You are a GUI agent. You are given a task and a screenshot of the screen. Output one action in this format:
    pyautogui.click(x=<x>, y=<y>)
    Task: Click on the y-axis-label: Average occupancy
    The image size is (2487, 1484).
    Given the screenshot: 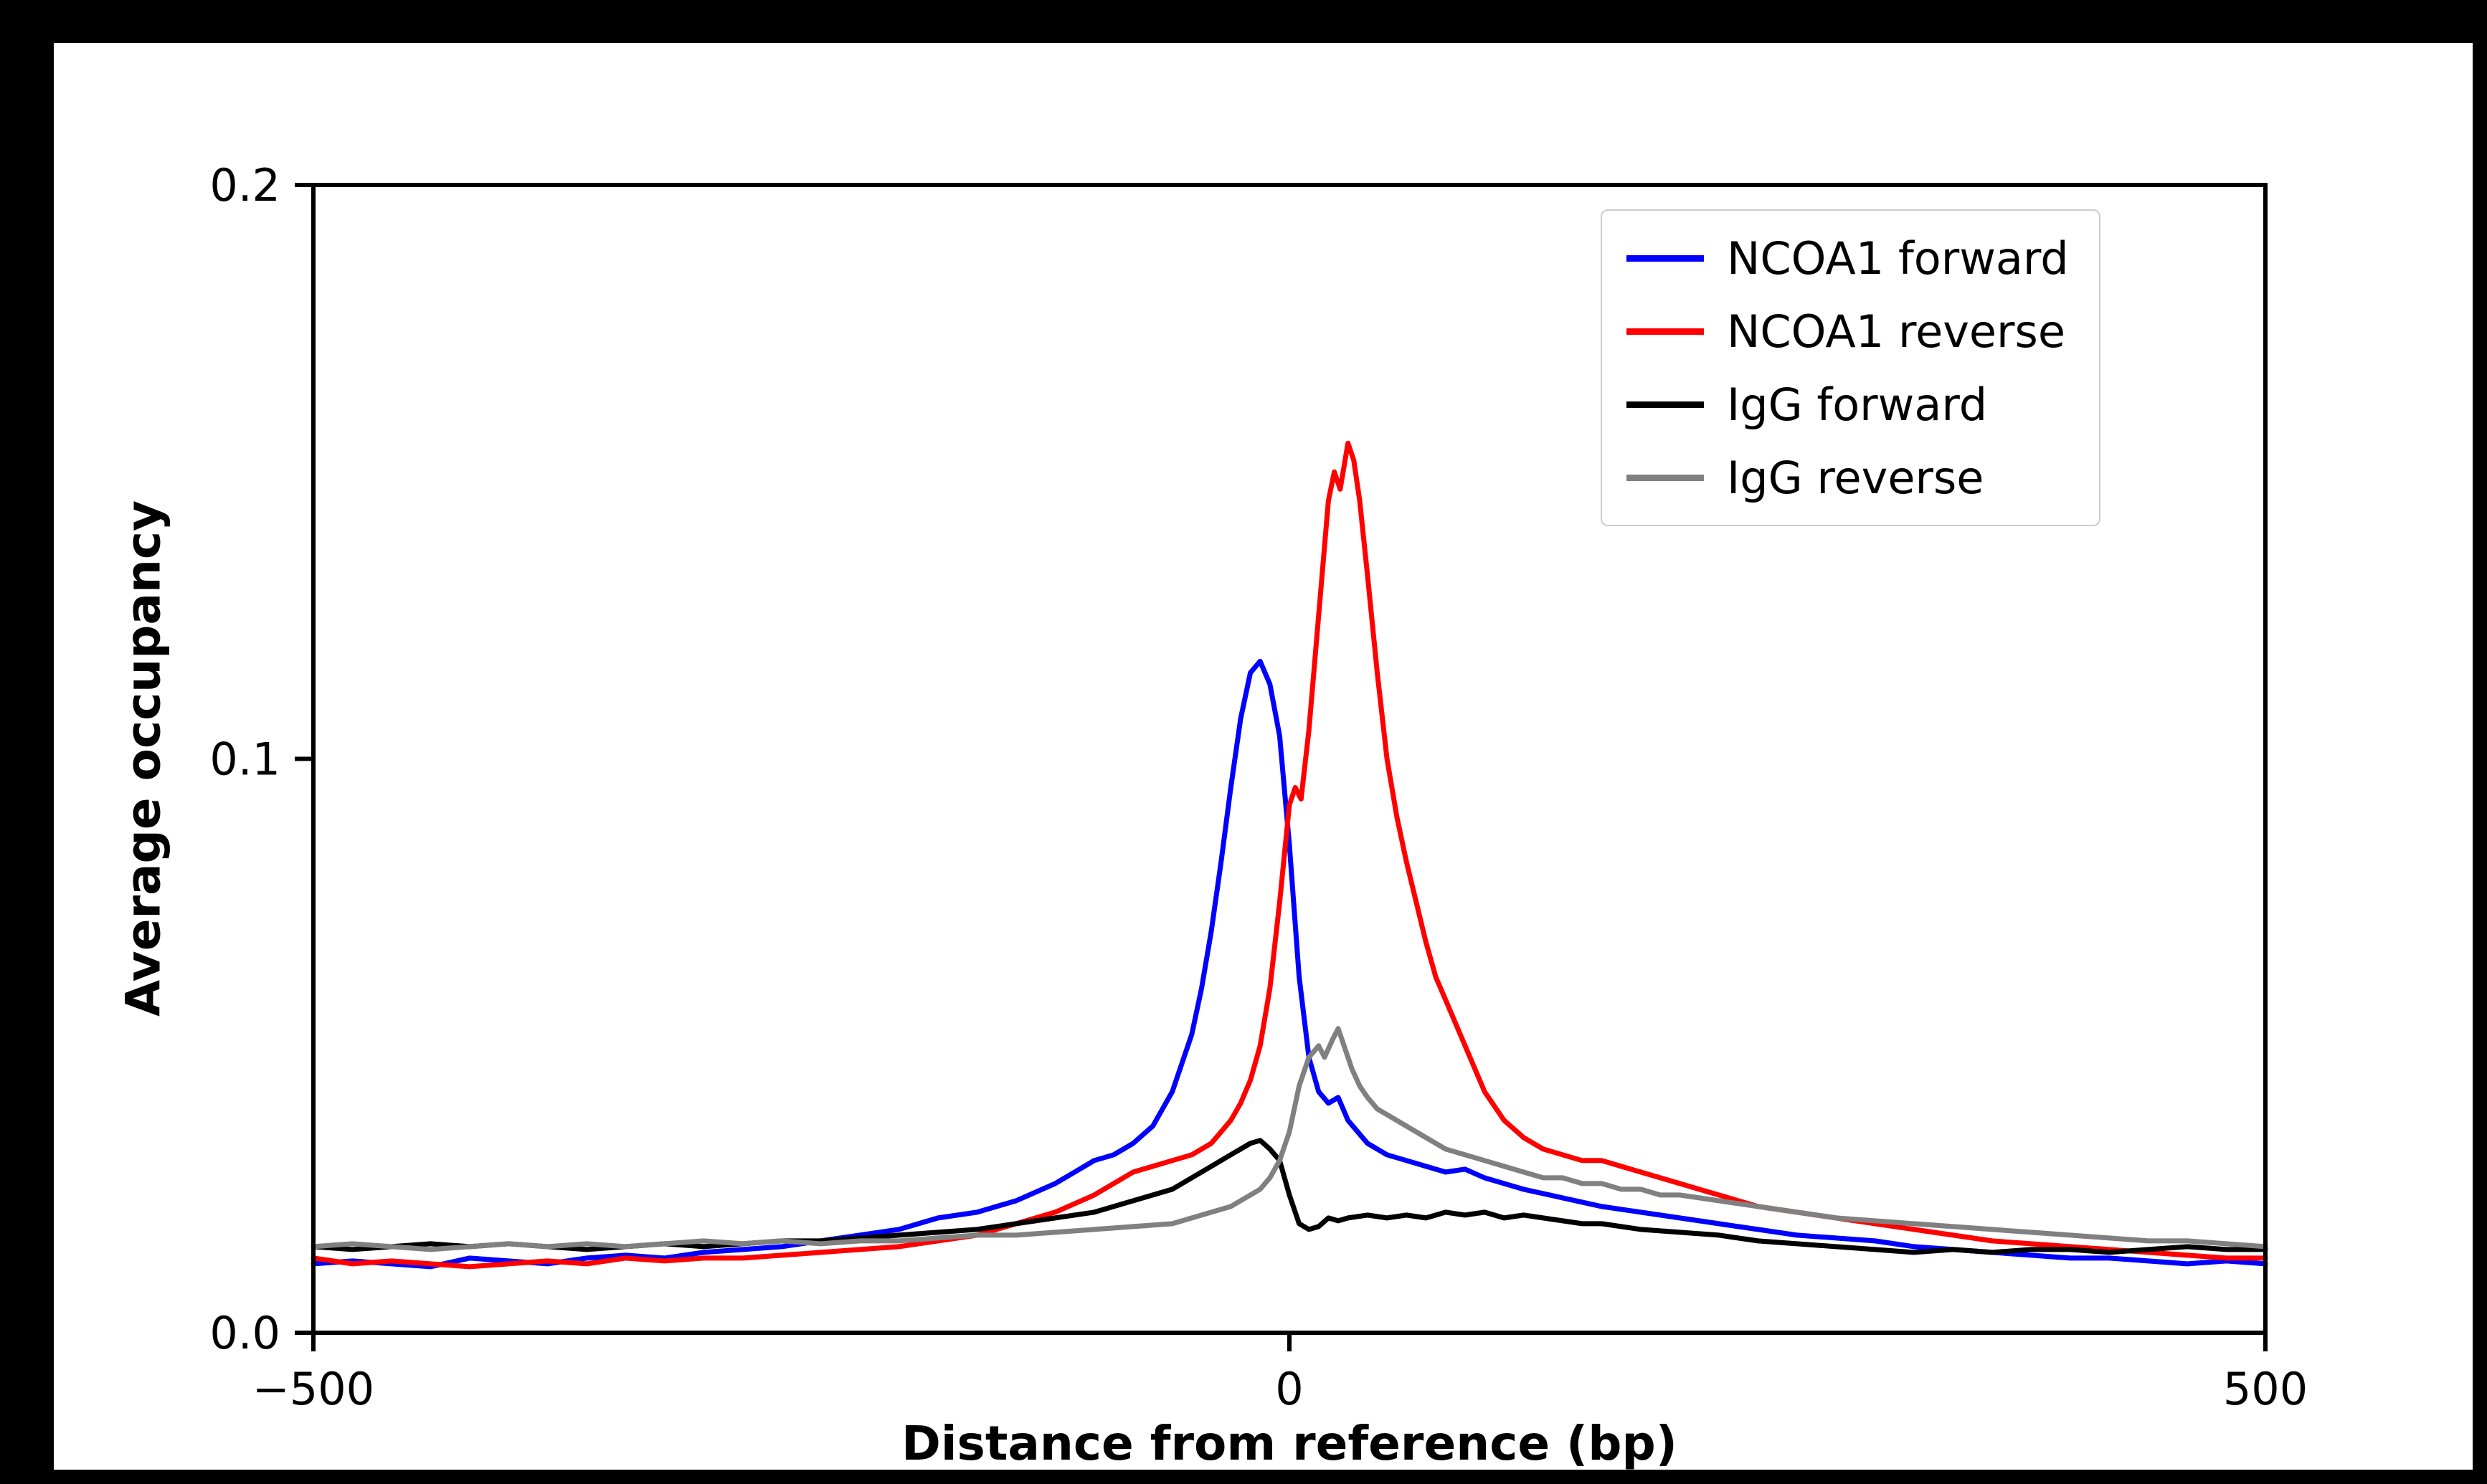 What is the action you would take?
    pyautogui.click(x=143, y=759)
    